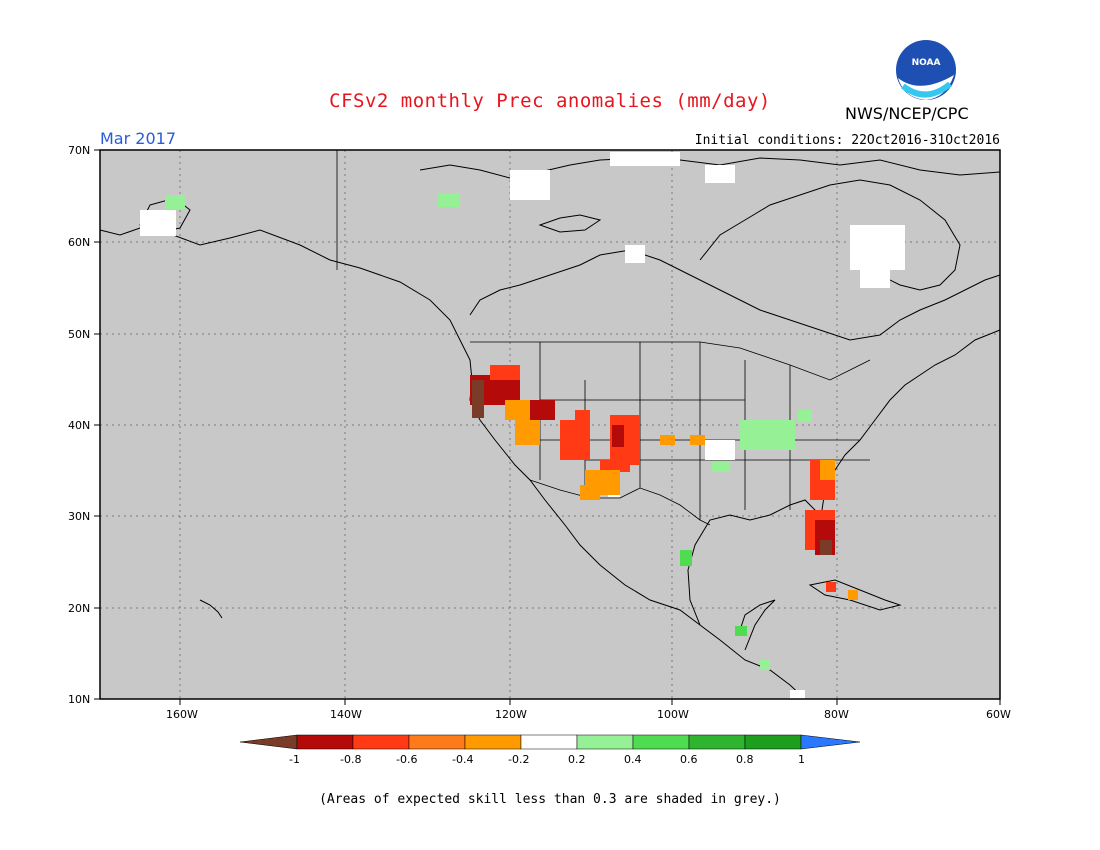 The width and height of the screenshot is (1100, 850). Describe the element at coordinates (836, 714) in the screenshot. I see `lon-label: 80W` at that location.